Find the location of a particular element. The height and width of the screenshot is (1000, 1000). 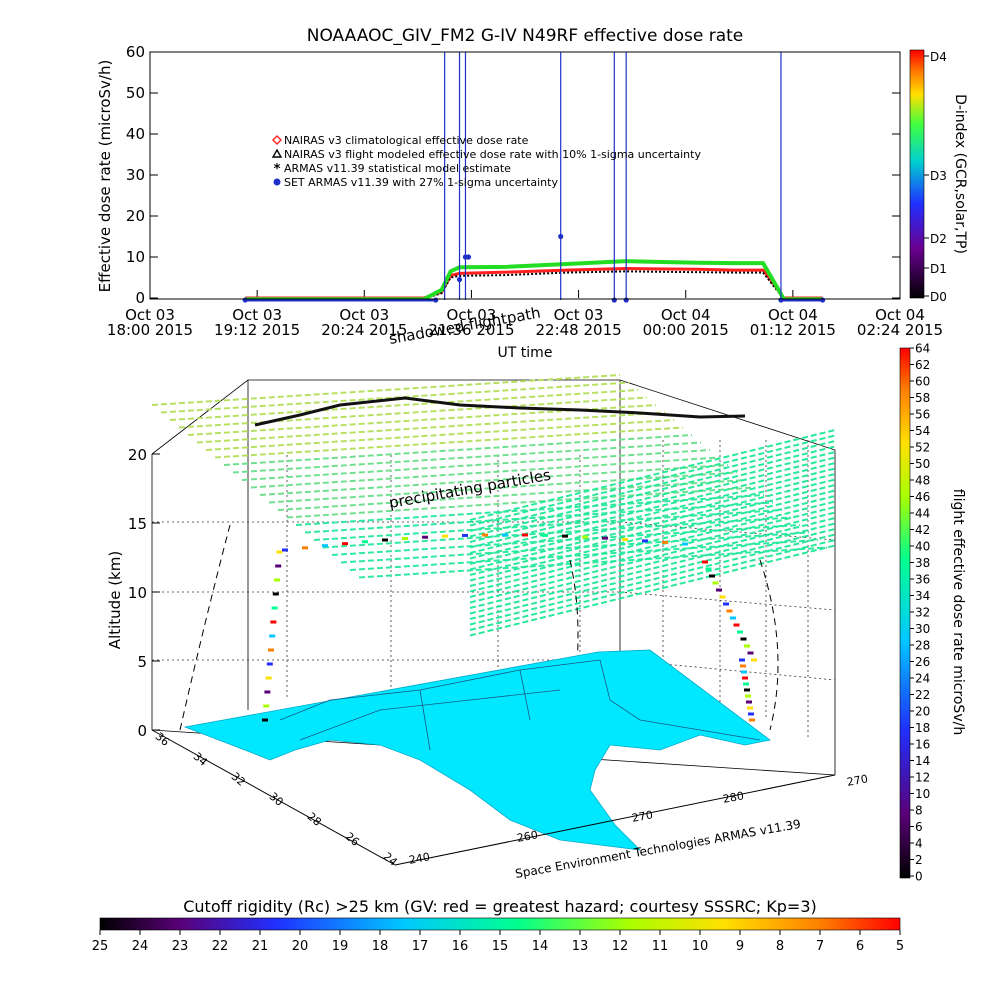

rigidity-tick-label: 25 is located at coordinates (100, 946).